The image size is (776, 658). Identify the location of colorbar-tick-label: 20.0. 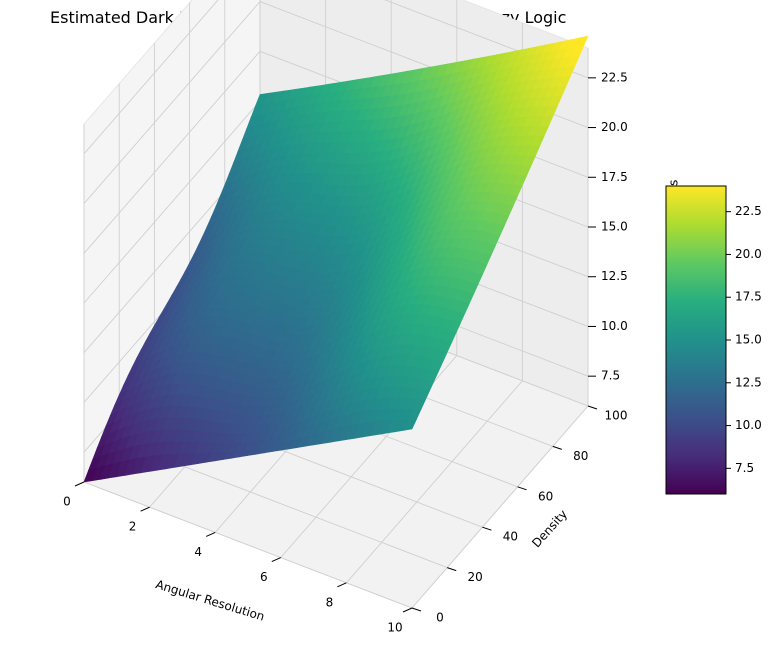
(748, 254).